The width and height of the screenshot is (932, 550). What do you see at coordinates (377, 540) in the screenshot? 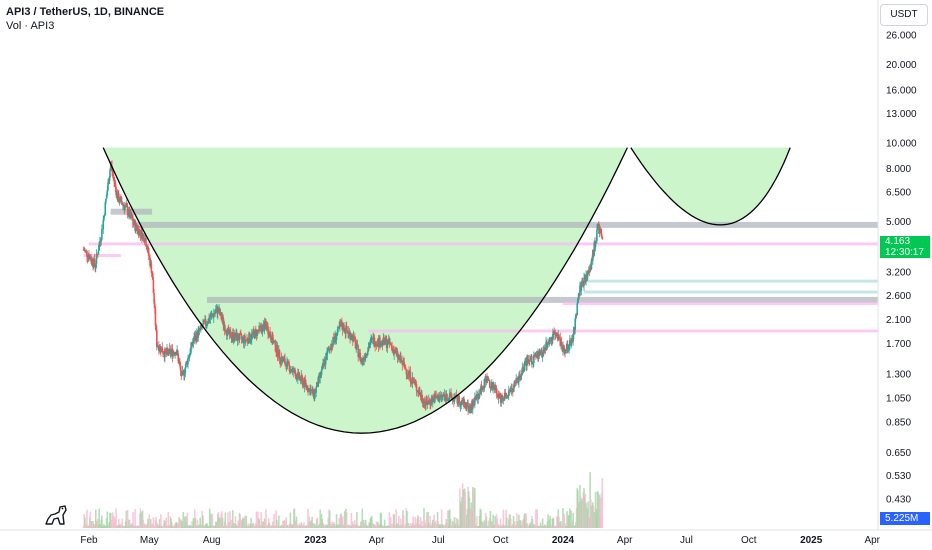
I see `time-tick: Apr` at bounding box center [377, 540].